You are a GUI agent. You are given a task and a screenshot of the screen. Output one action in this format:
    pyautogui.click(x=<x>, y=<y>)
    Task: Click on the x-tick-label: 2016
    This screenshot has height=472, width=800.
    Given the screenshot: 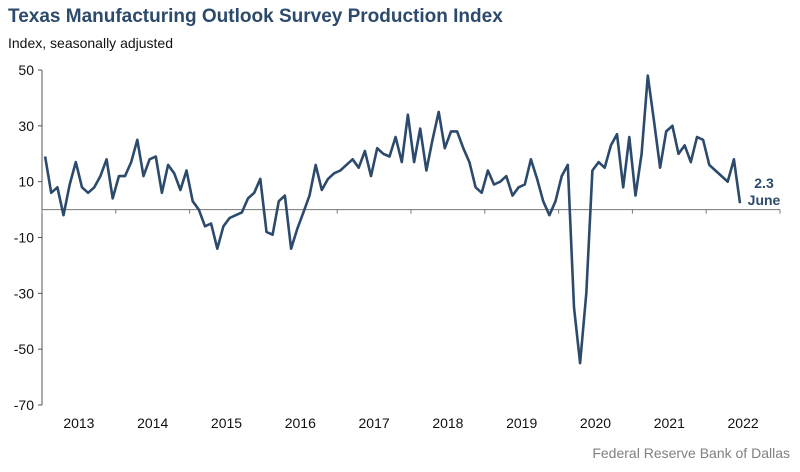 What is the action you would take?
    pyautogui.click(x=300, y=423)
    